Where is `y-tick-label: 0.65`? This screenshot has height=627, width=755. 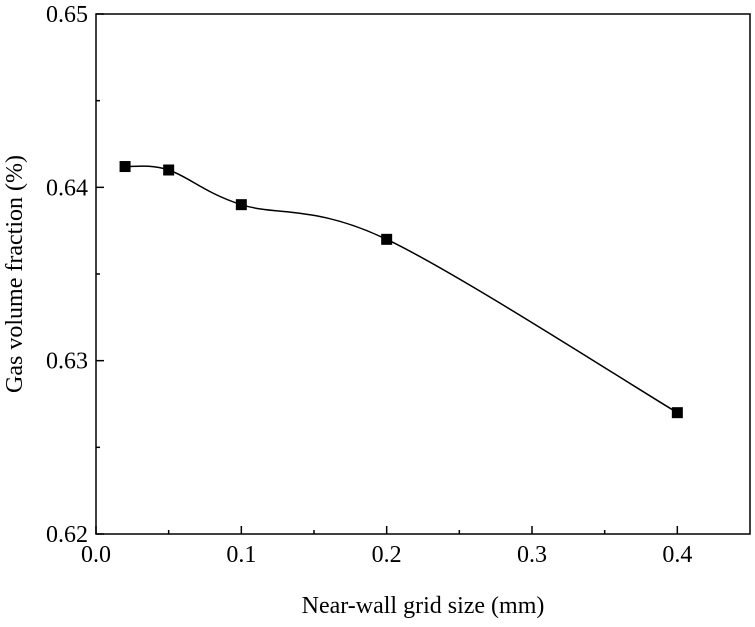
y-tick-label: 0.65 is located at coordinates (67, 15).